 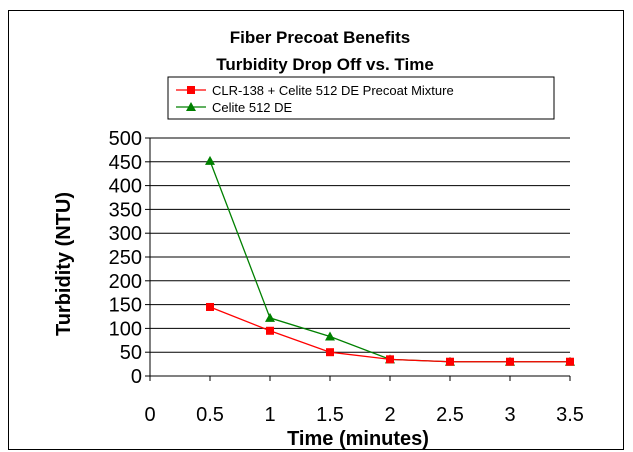 I want to click on x-tick-label-1.5: 1.5, so click(x=330, y=415).